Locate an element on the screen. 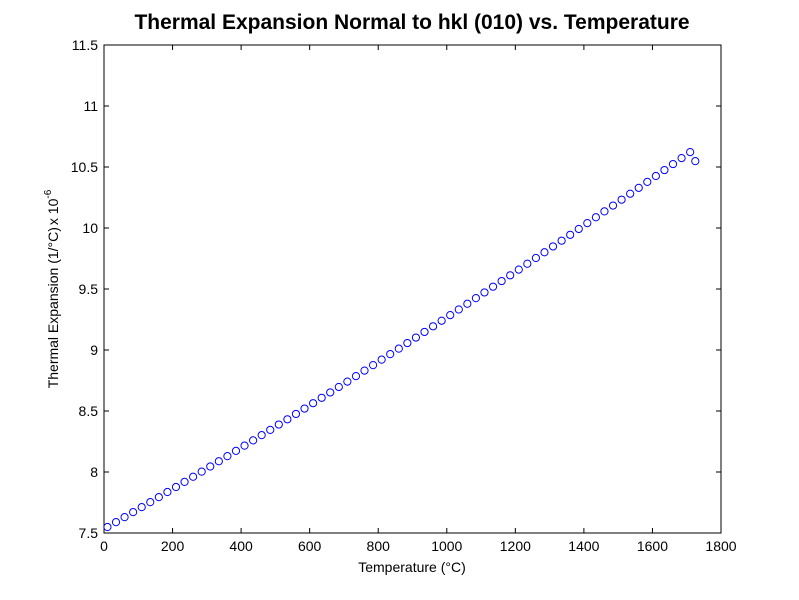  y-axis-label: Thermal Expansion (1/°C) x 10-6 is located at coordinates (52, 288).